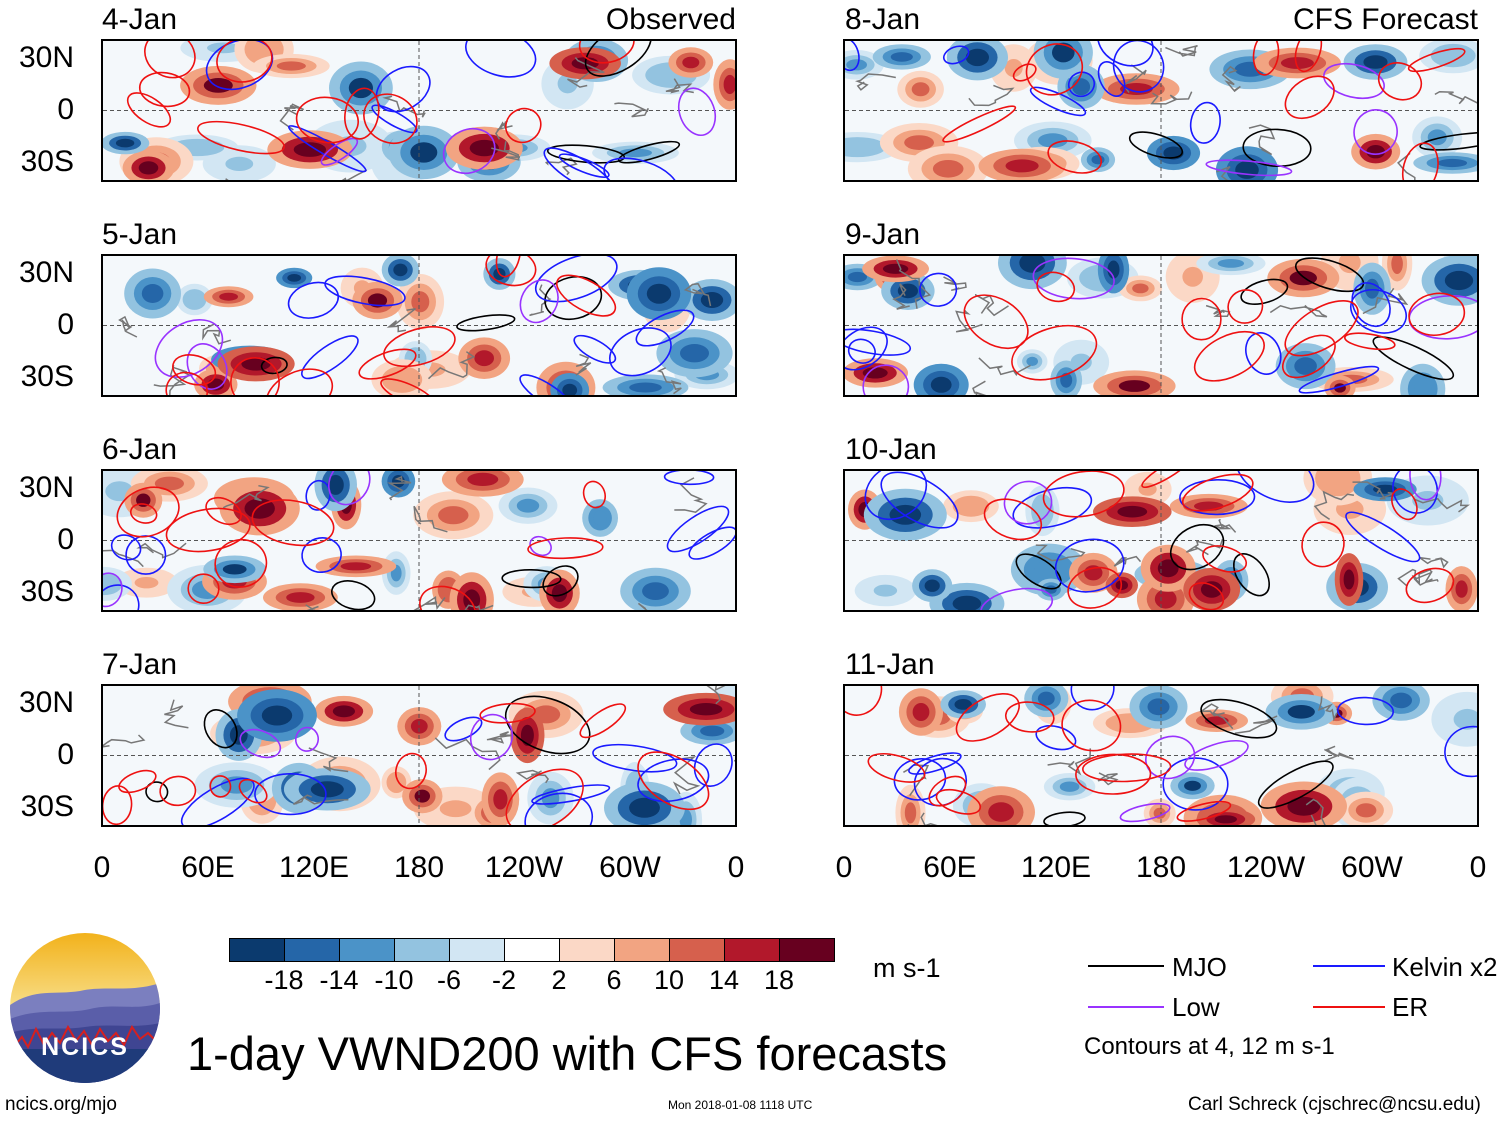  What do you see at coordinates (339, 980) in the screenshot?
I see `colorbar-tick: -14` at bounding box center [339, 980].